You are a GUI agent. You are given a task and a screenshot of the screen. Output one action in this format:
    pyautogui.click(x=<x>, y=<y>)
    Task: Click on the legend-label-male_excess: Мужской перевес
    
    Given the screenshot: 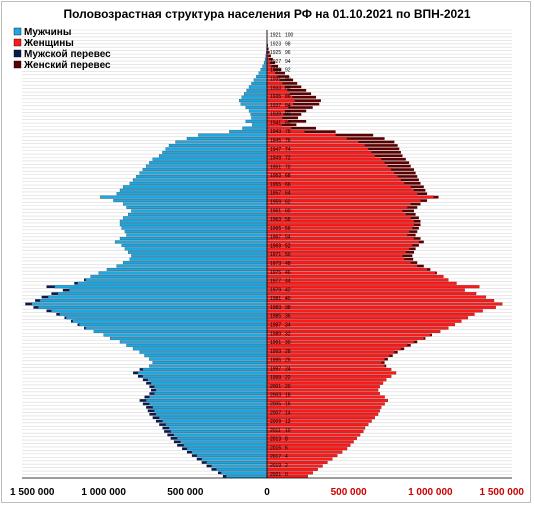 What is the action you would take?
    pyautogui.click(x=67, y=54)
    